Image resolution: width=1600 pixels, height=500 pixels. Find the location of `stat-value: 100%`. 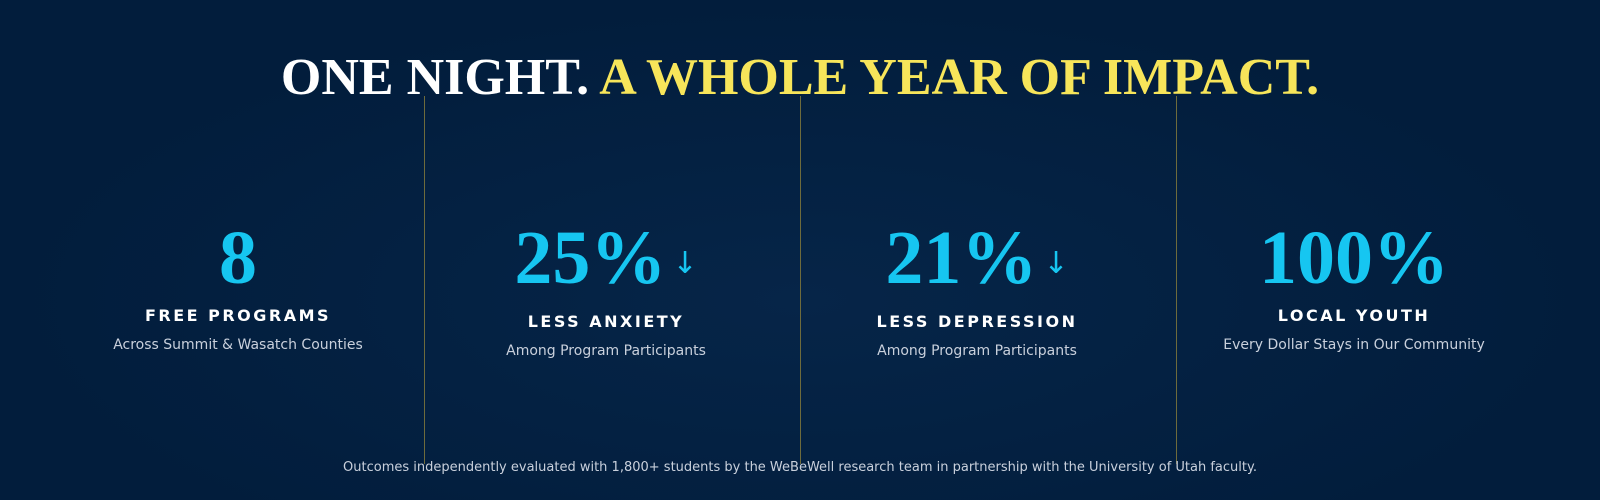

stat-value: 100% is located at coordinates (1354, 258).